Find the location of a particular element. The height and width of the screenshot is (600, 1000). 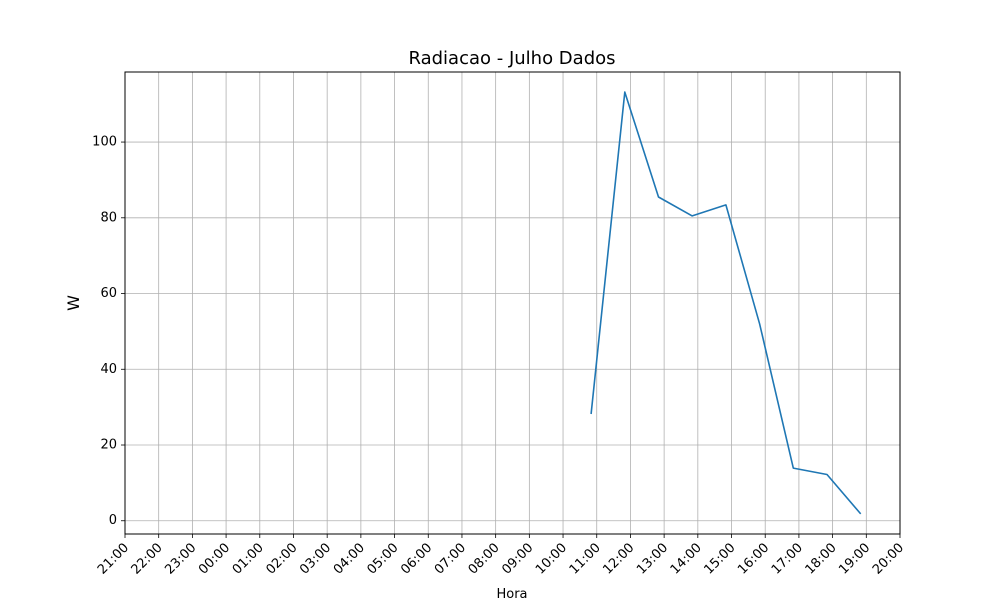

x-axis-label: Hora is located at coordinates (511, 593).